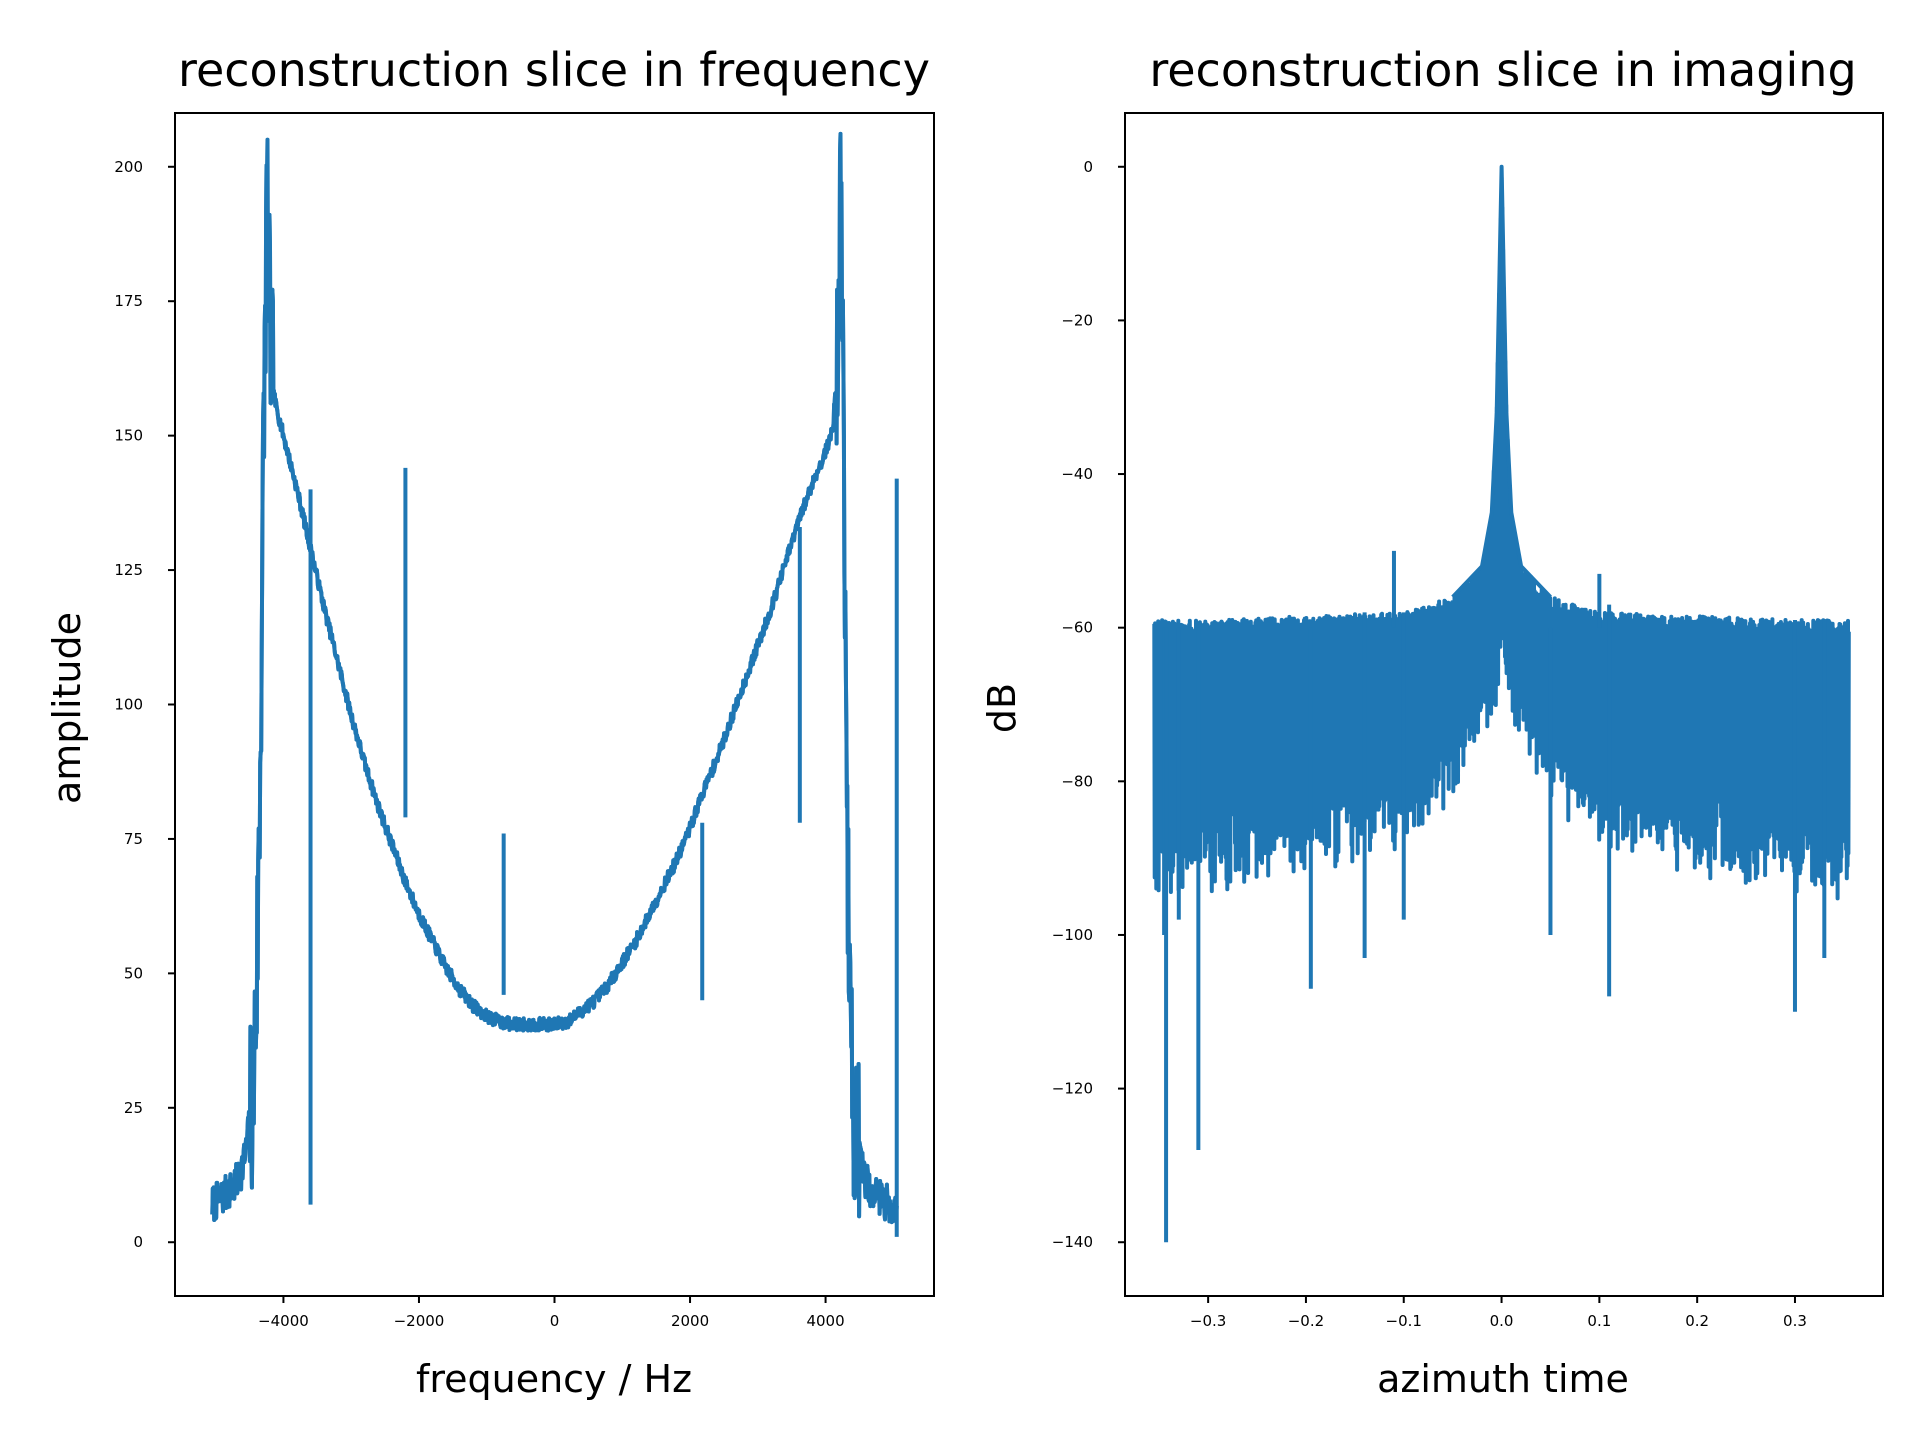 This screenshot has height=1440, width=1920. What do you see at coordinates (1088, 167) in the screenshot?
I see `imaging-y-tick-label: 0` at bounding box center [1088, 167].